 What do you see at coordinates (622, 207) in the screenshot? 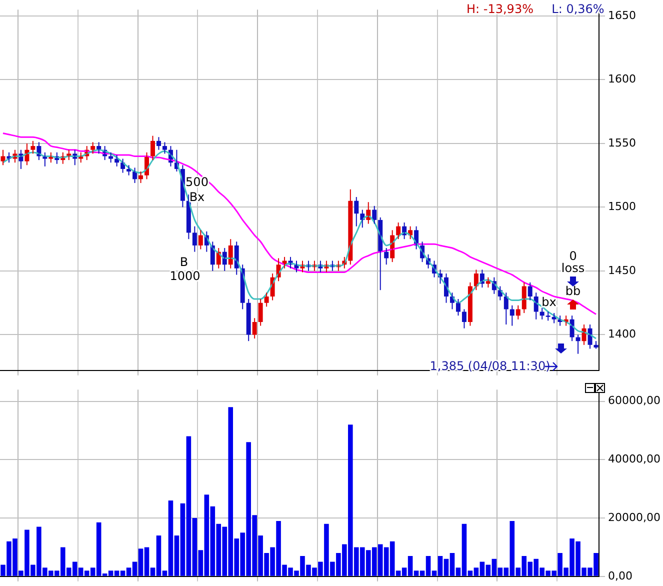
I see `y-tick-label: 1500` at bounding box center [622, 207].